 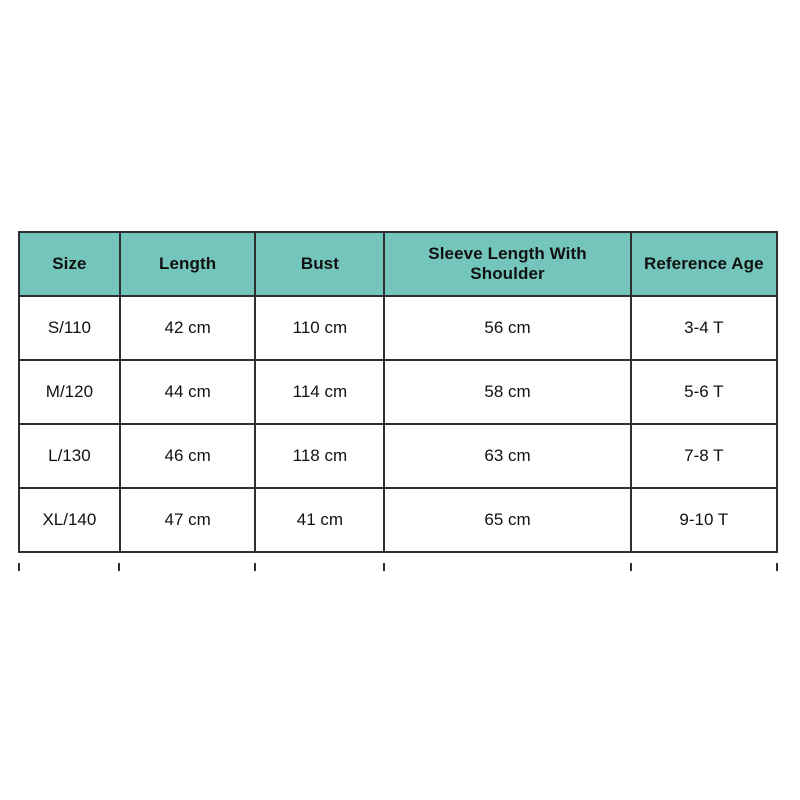 I want to click on table-row-xl140: XL/140 47 cm 41 cm 65 cm 9-10 T, so click(x=398, y=520).